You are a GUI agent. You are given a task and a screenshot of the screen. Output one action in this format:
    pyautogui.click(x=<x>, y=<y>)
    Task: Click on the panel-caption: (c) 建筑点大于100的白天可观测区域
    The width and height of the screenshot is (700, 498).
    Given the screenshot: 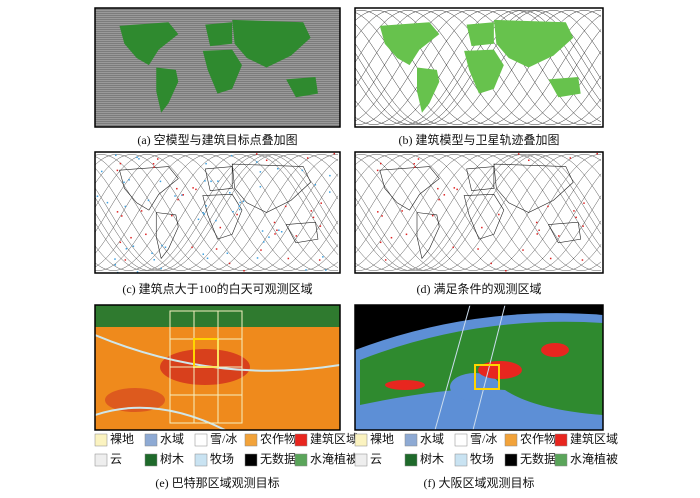 What is the action you would take?
    pyautogui.click(x=217, y=288)
    